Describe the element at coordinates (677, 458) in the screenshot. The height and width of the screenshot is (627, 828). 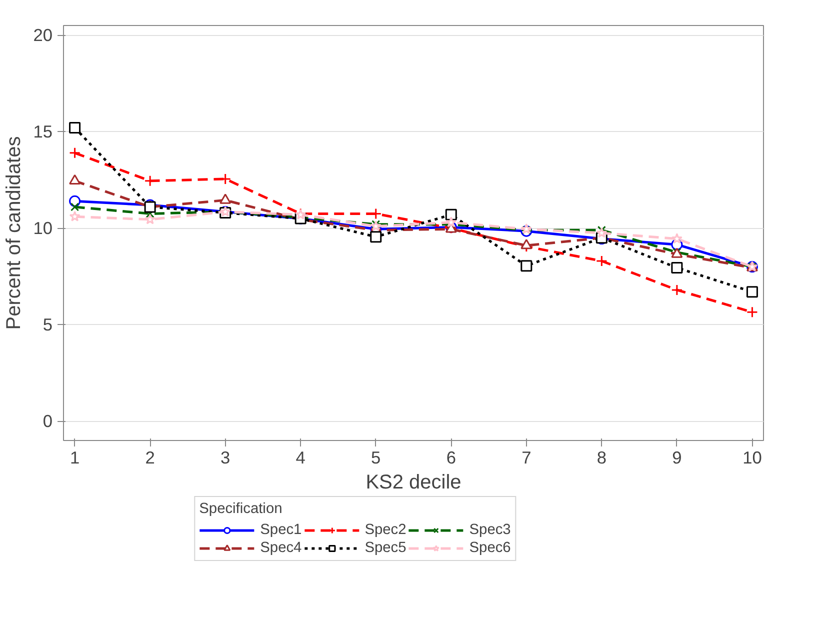
I see `x-tick-label: 9` at that location.